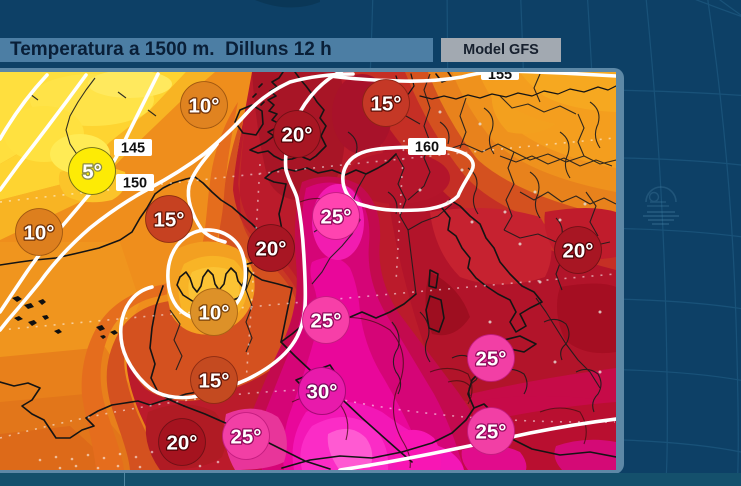 The image size is (741, 486). I want to click on svg-text: 155, so click(500, 77).